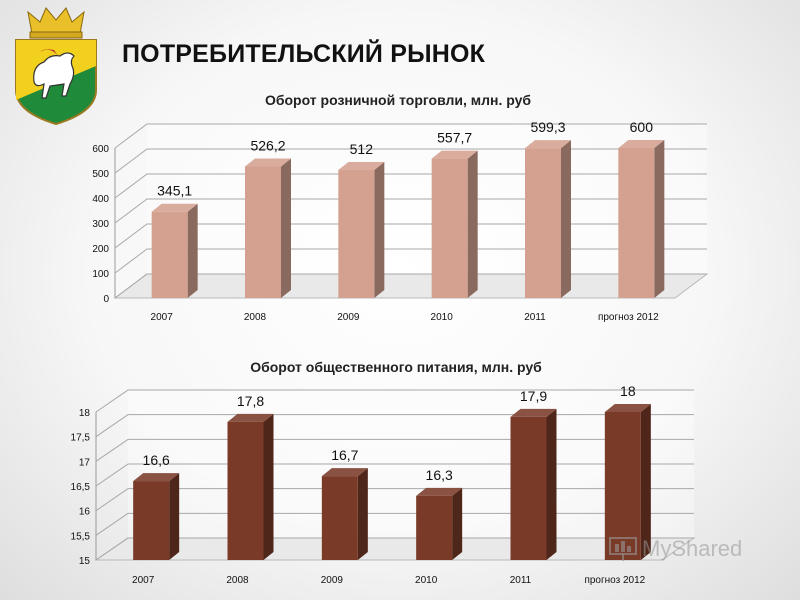  Describe the element at coordinates (362, 149) in the screenshot. I see `data-label: 512` at that location.